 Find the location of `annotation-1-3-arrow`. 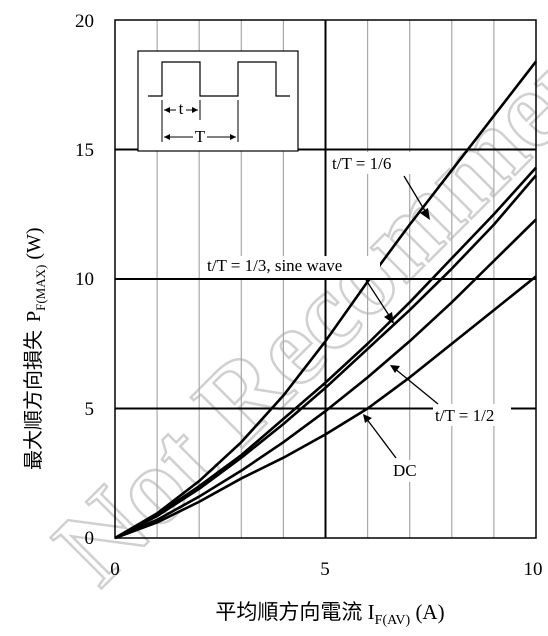

annotation-1-3-arrow is located at coordinates (379, 300).